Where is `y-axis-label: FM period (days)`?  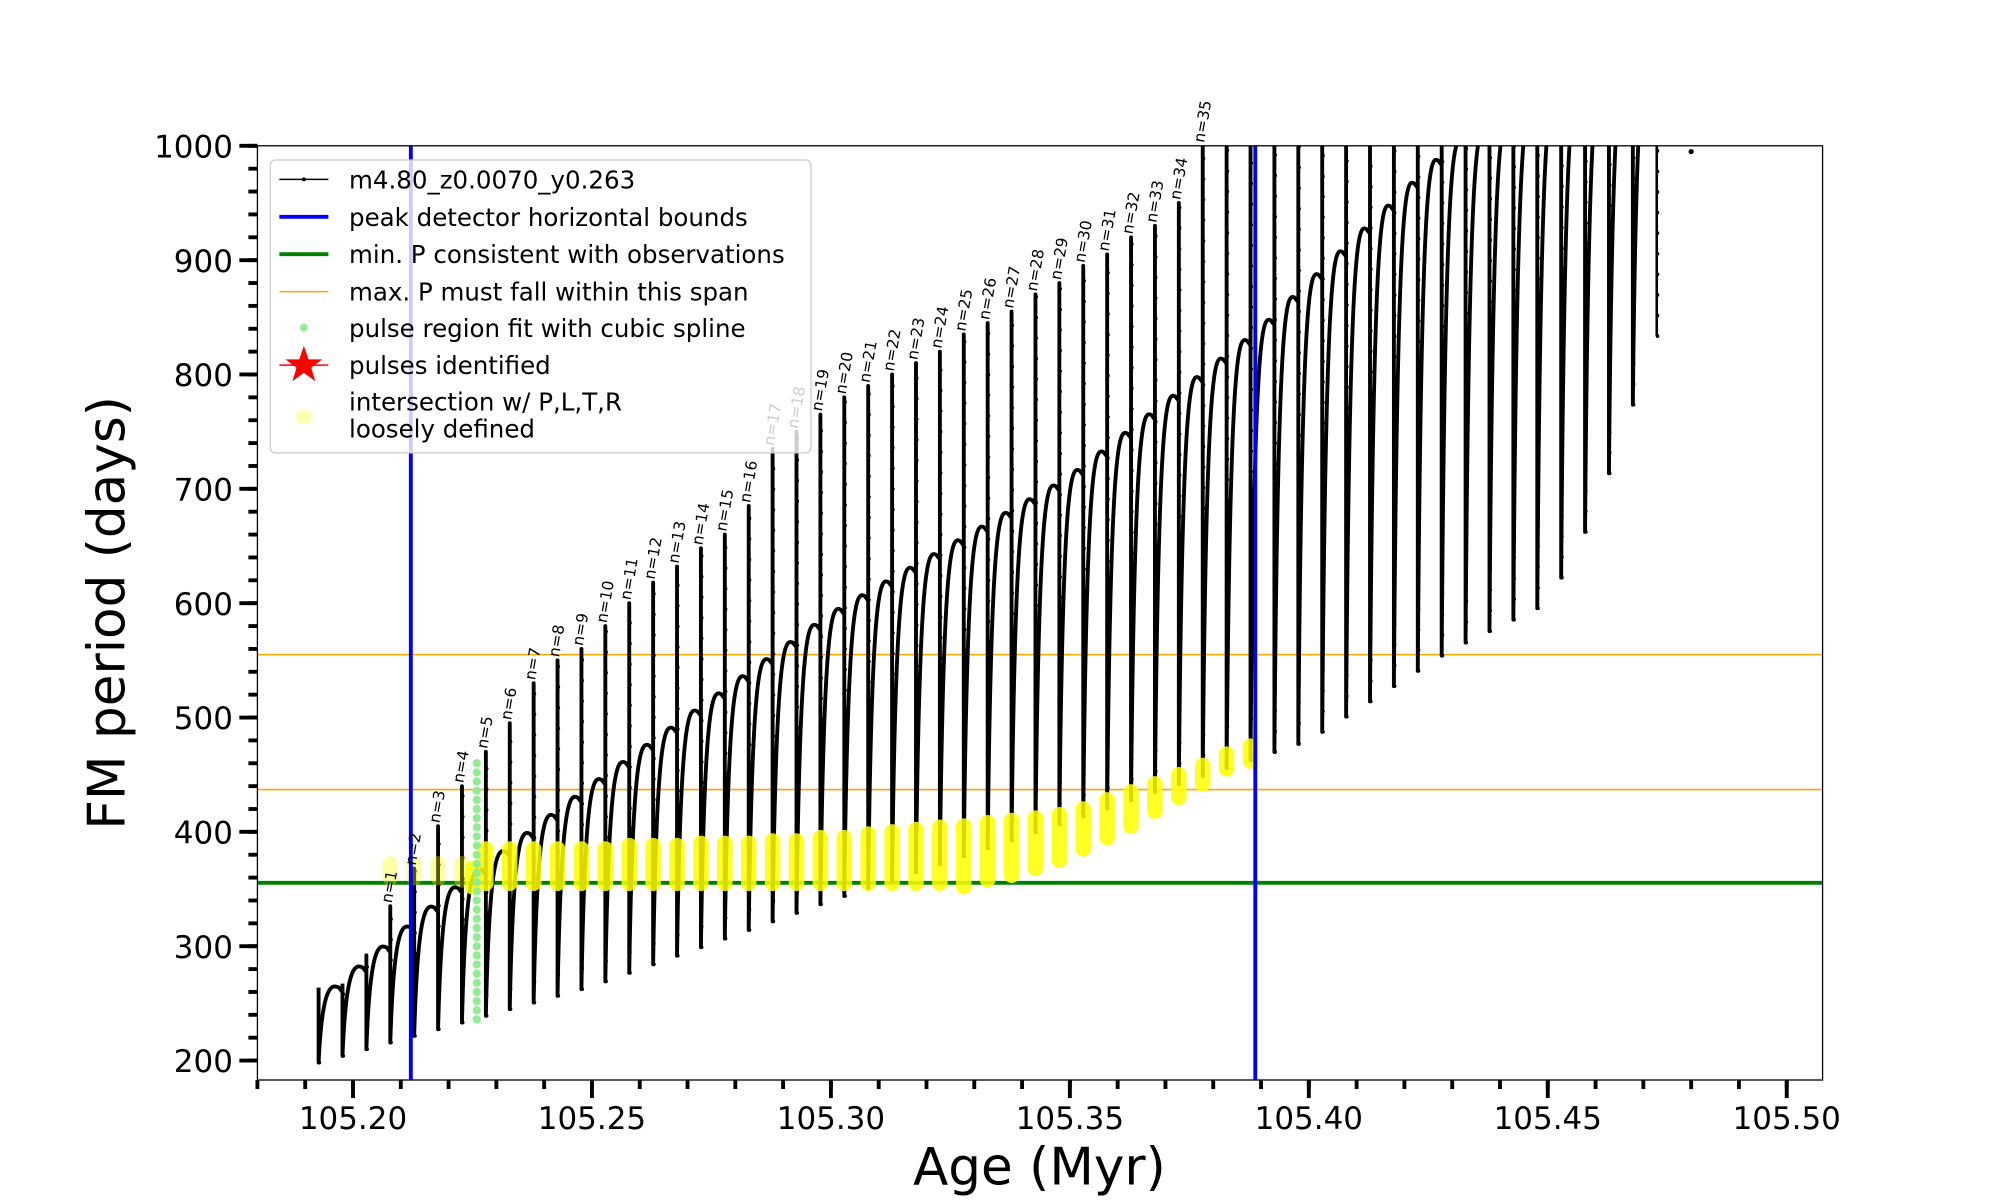 y-axis-label: FM period (days) is located at coordinates (108, 613).